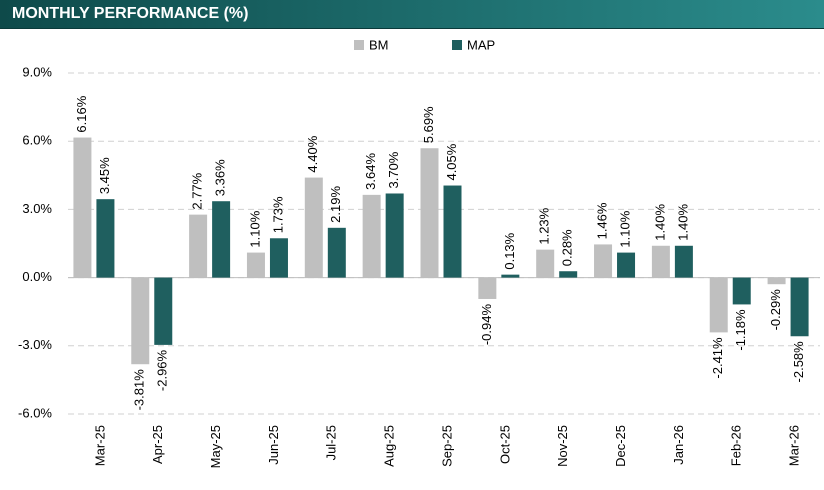 Image resolution: width=824 pixels, height=490 pixels. What do you see at coordinates (197, 190) in the screenshot?
I see `value-label: 2.77%` at bounding box center [197, 190].